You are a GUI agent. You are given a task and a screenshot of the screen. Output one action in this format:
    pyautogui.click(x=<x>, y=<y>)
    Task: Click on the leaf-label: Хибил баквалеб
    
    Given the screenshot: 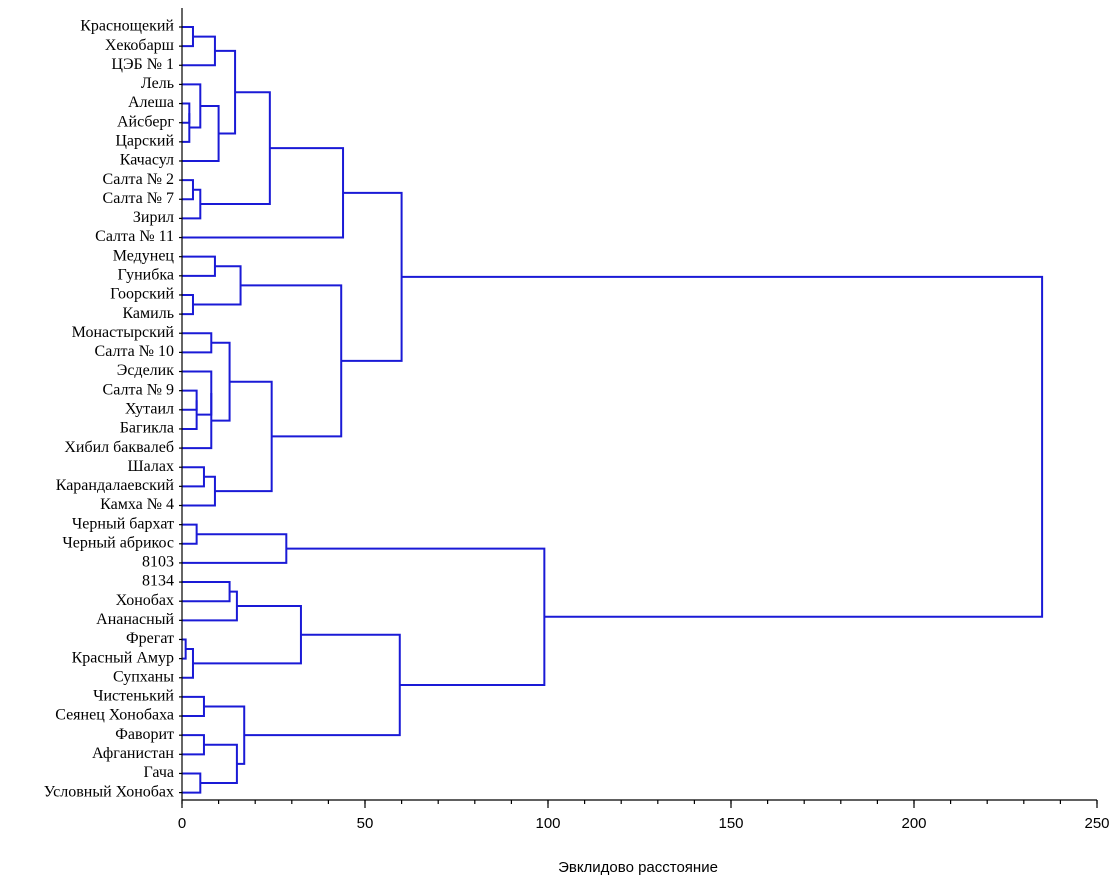 What is the action you would take?
    pyautogui.click(x=119, y=447)
    